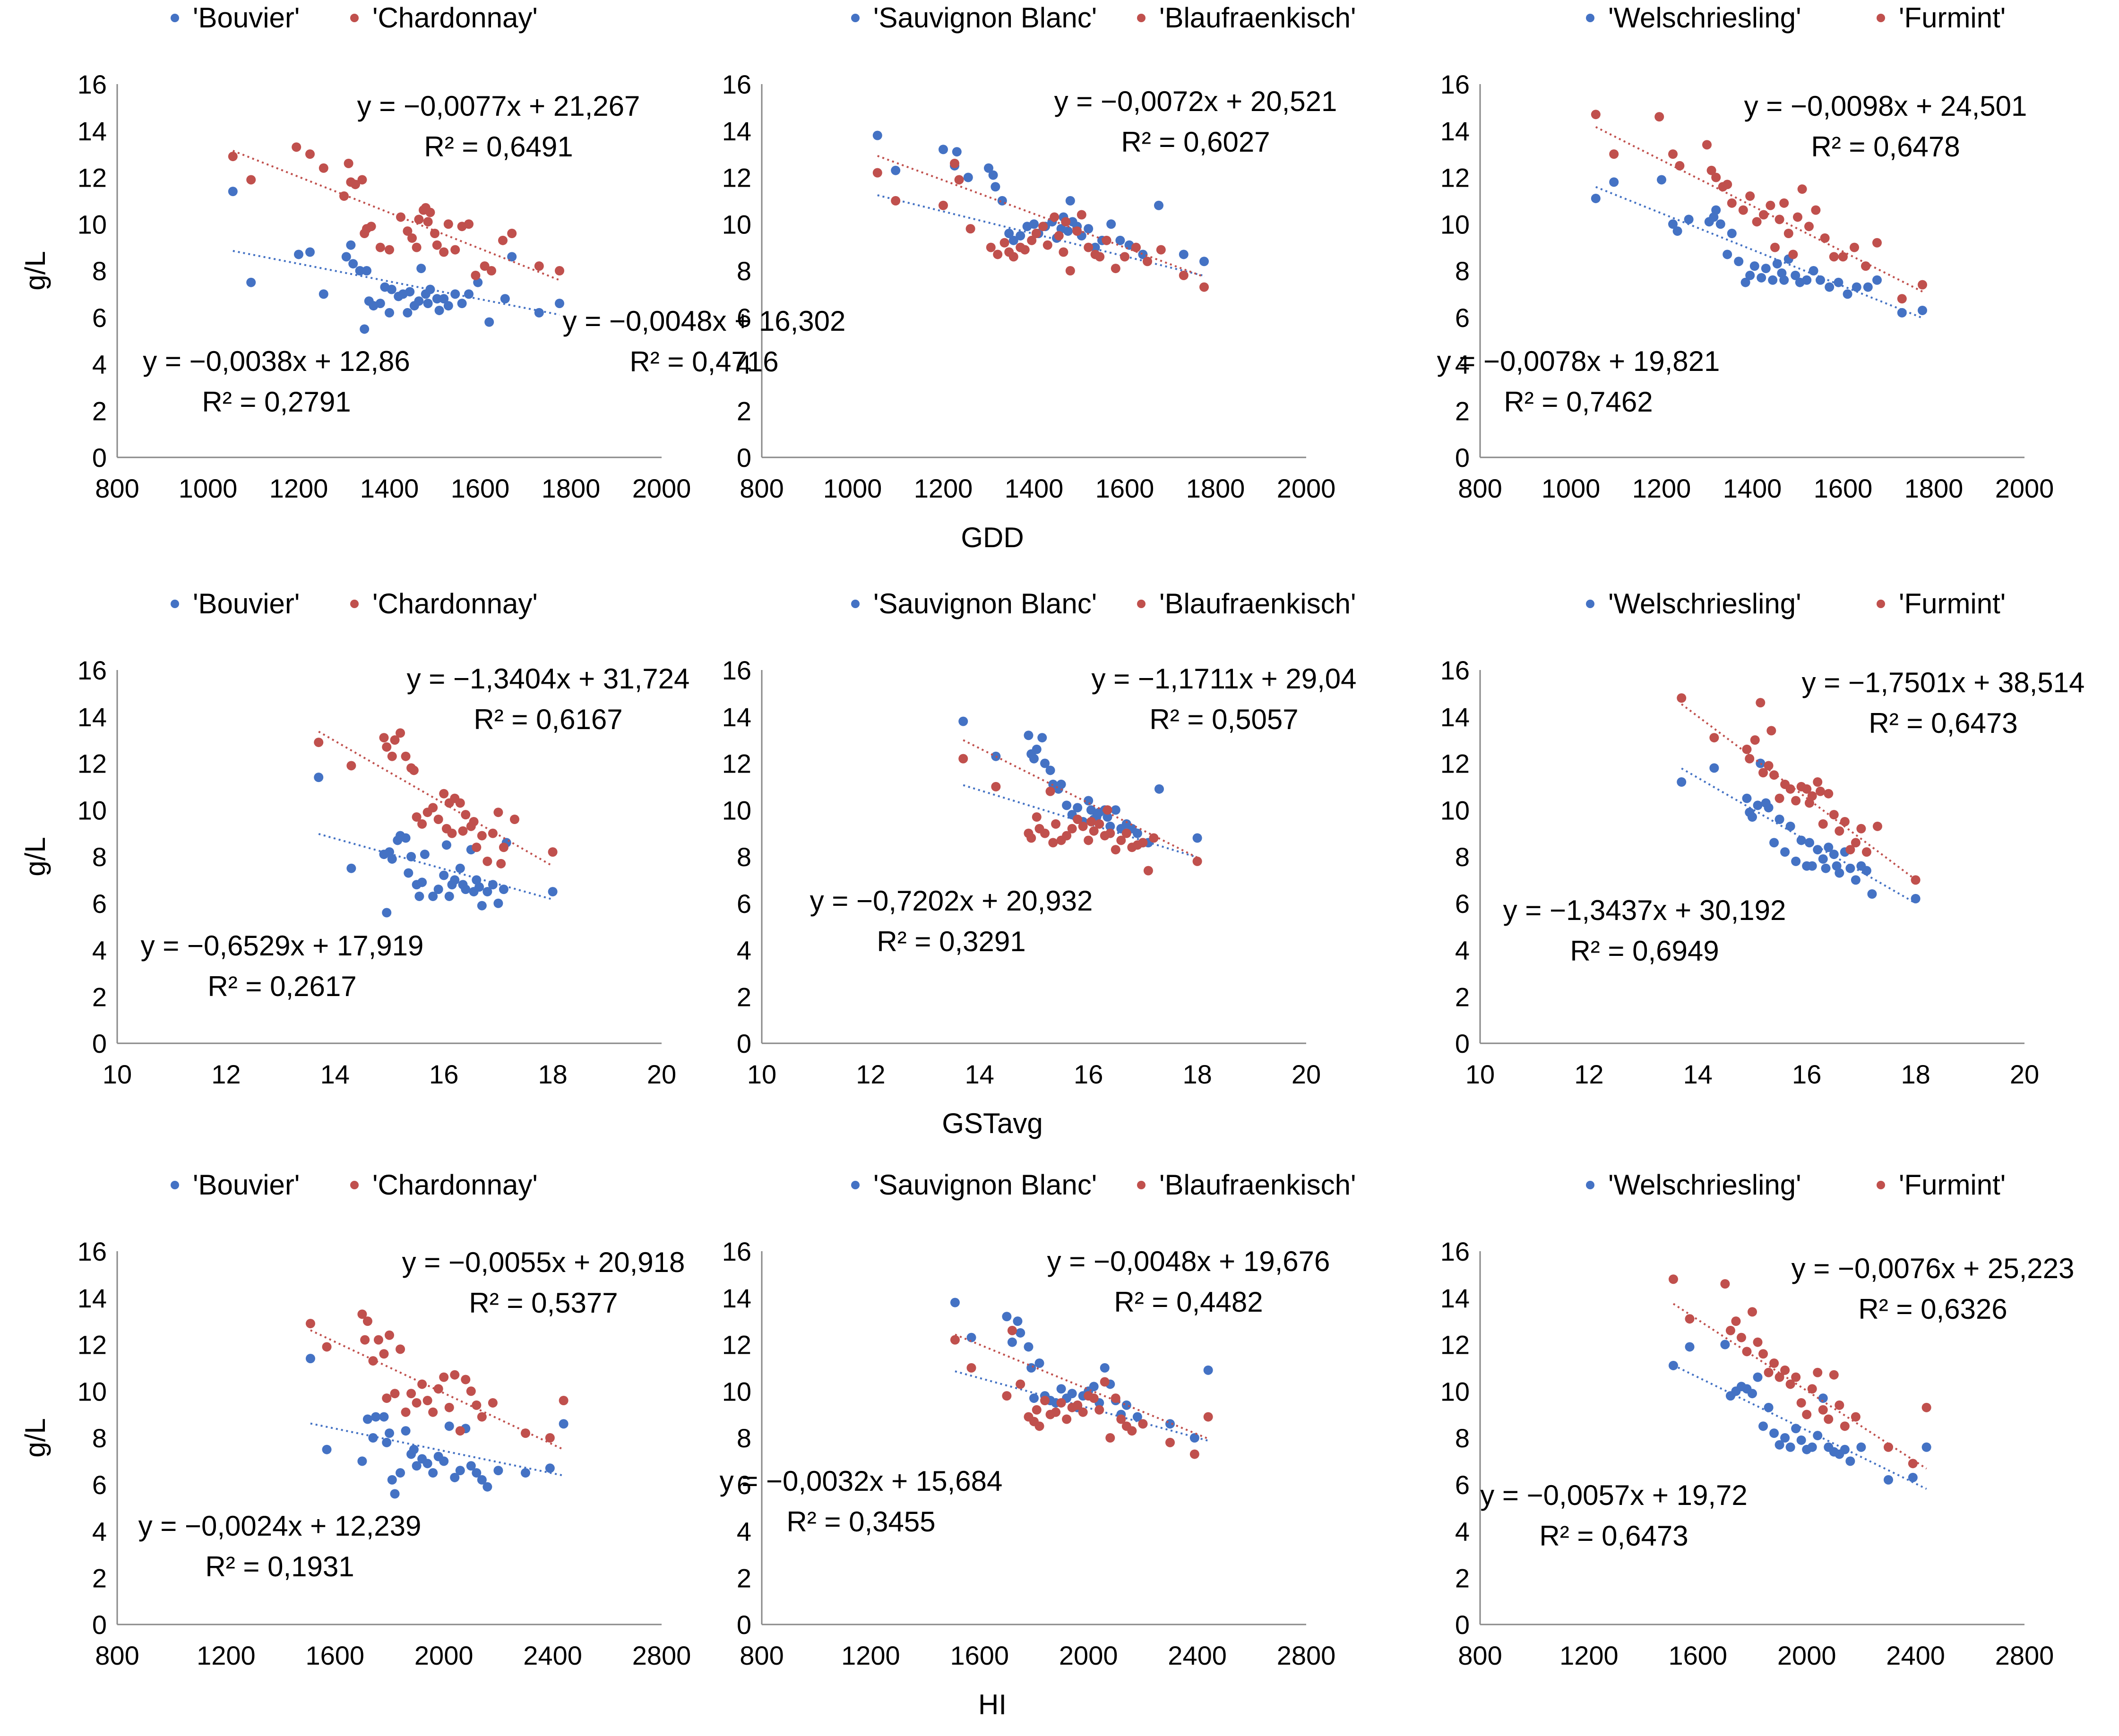 The image size is (2119, 1736). What do you see at coordinates (1455, 1298) in the screenshot?
I see `y-tick-label: 14` at bounding box center [1455, 1298].